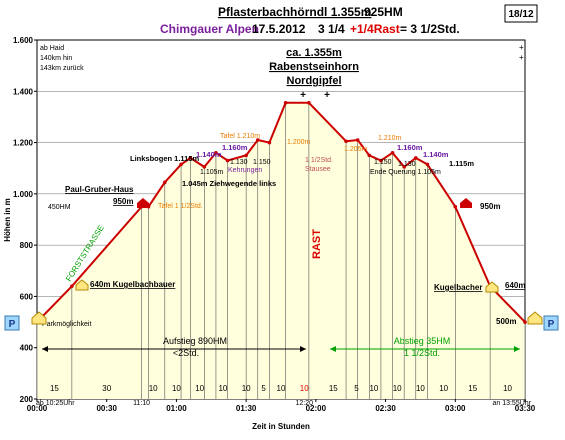 The height and width of the screenshot is (440, 565). Describe the element at coordinates (521, 47) in the screenshot. I see `corner-plus-1: +` at that location.